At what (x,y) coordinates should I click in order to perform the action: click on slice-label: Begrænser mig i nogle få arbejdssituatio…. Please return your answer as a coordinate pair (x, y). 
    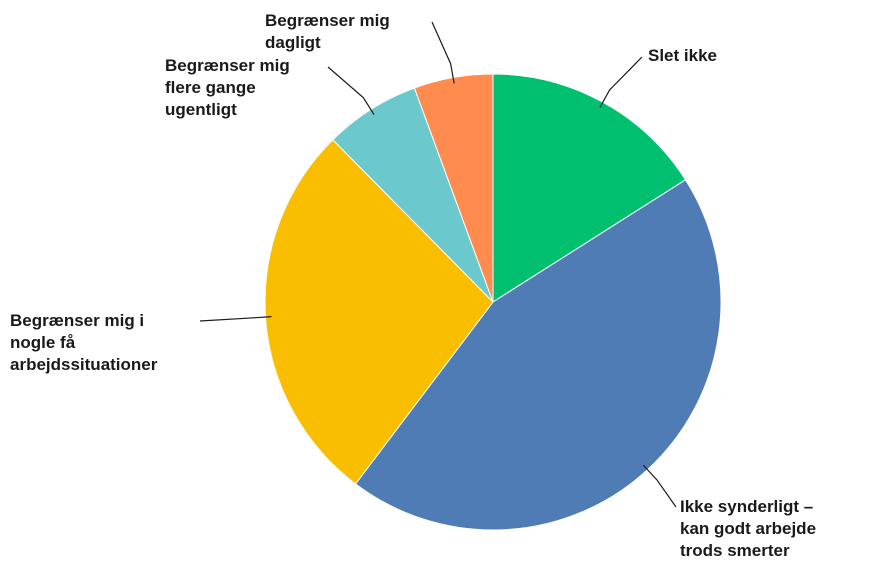
    Looking at the image, I should click on (84, 342).